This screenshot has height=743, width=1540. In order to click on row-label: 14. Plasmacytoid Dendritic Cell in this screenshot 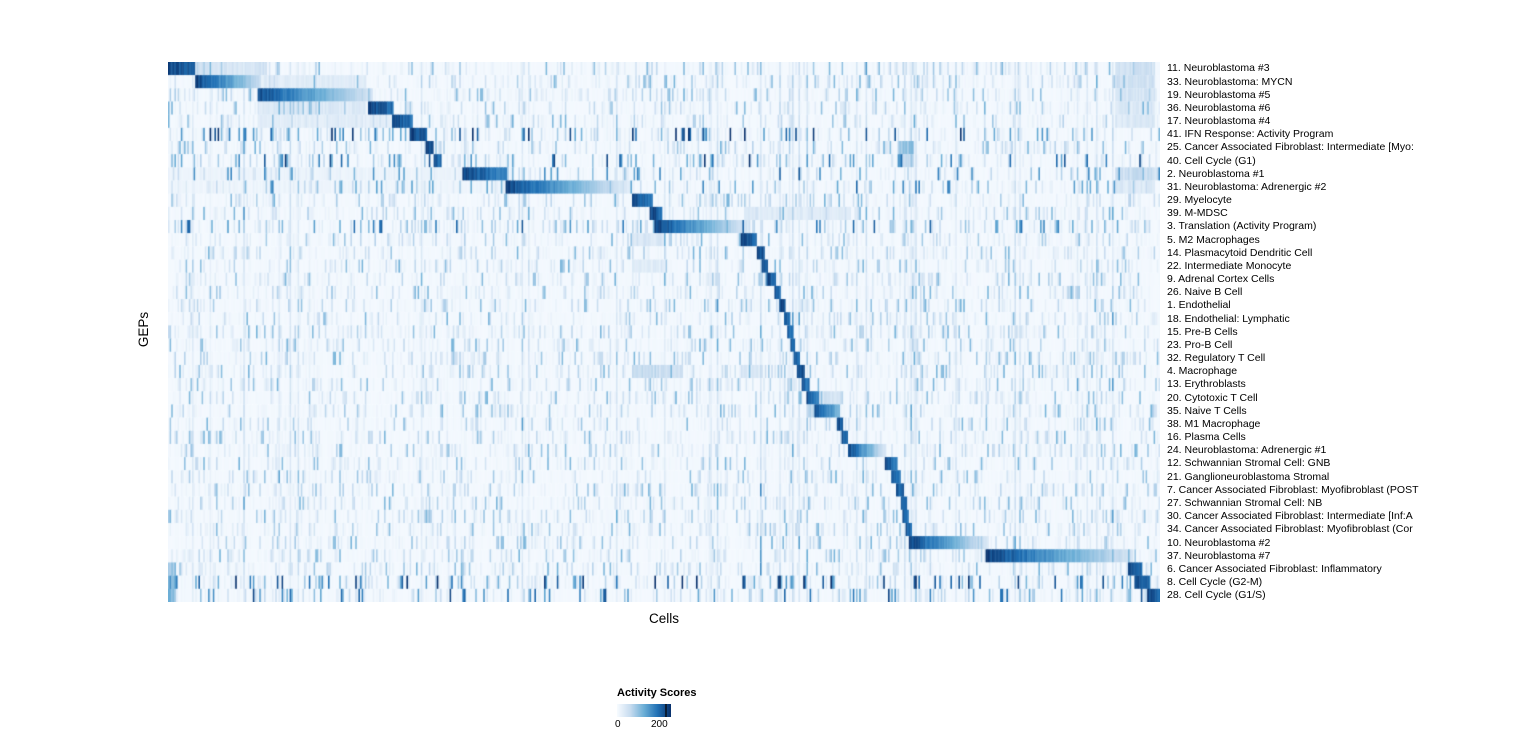, I will do `click(1240, 252)`.